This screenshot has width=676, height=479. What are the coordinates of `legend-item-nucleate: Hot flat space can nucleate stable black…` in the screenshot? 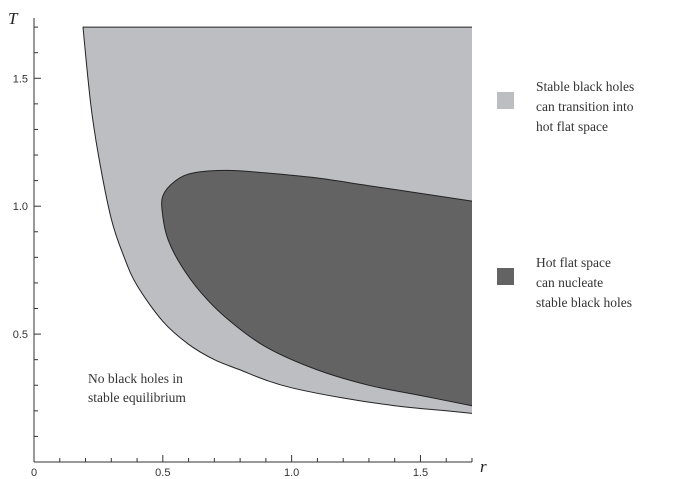 It's located at (564, 283).